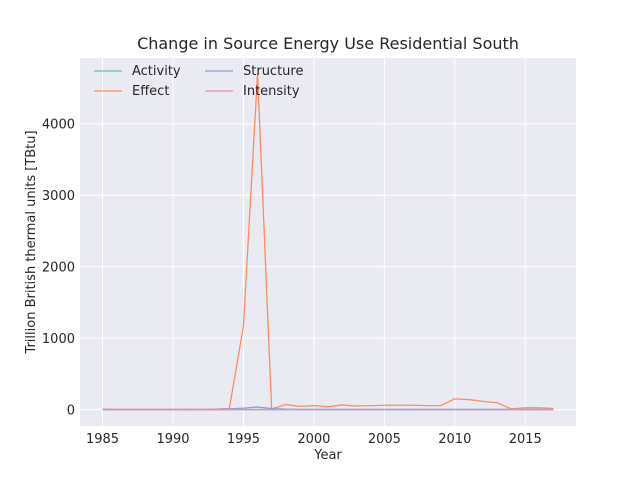  I want to click on x-tick-label: 2000, so click(313, 439).